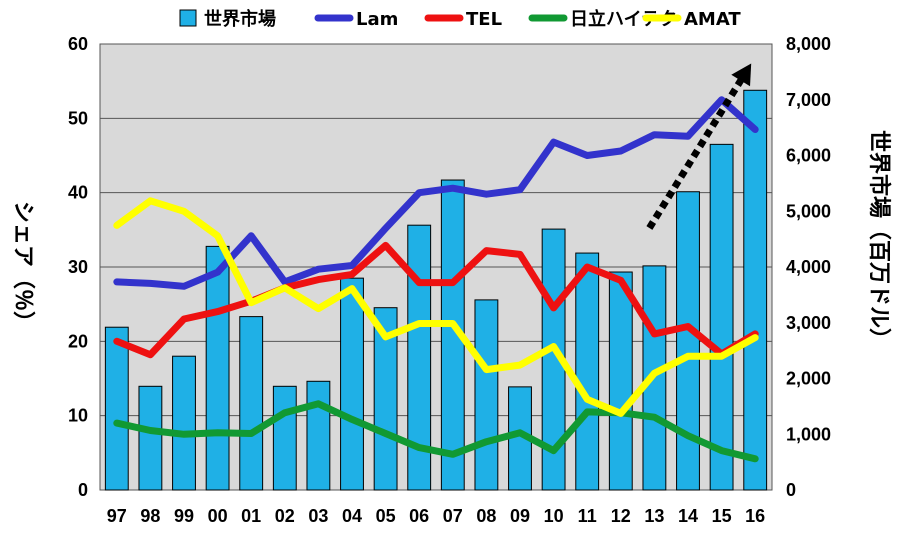 This screenshot has height=540, width=900. What do you see at coordinates (78, 416) in the screenshot?
I see `y-left-tick-label: 10` at bounding box center [78, 416].